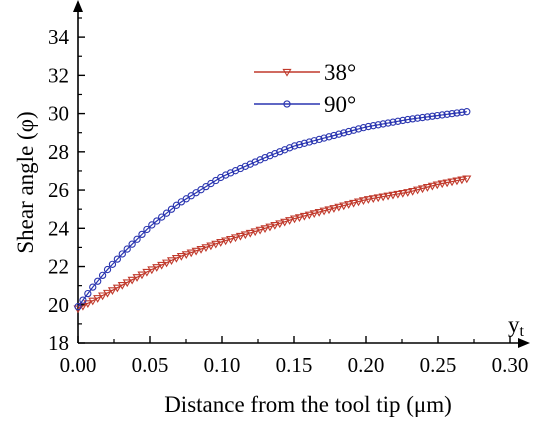  Describe the element at coordinates (58, 114) in the screenshot. I see `y-tick-label: 30` at that location.